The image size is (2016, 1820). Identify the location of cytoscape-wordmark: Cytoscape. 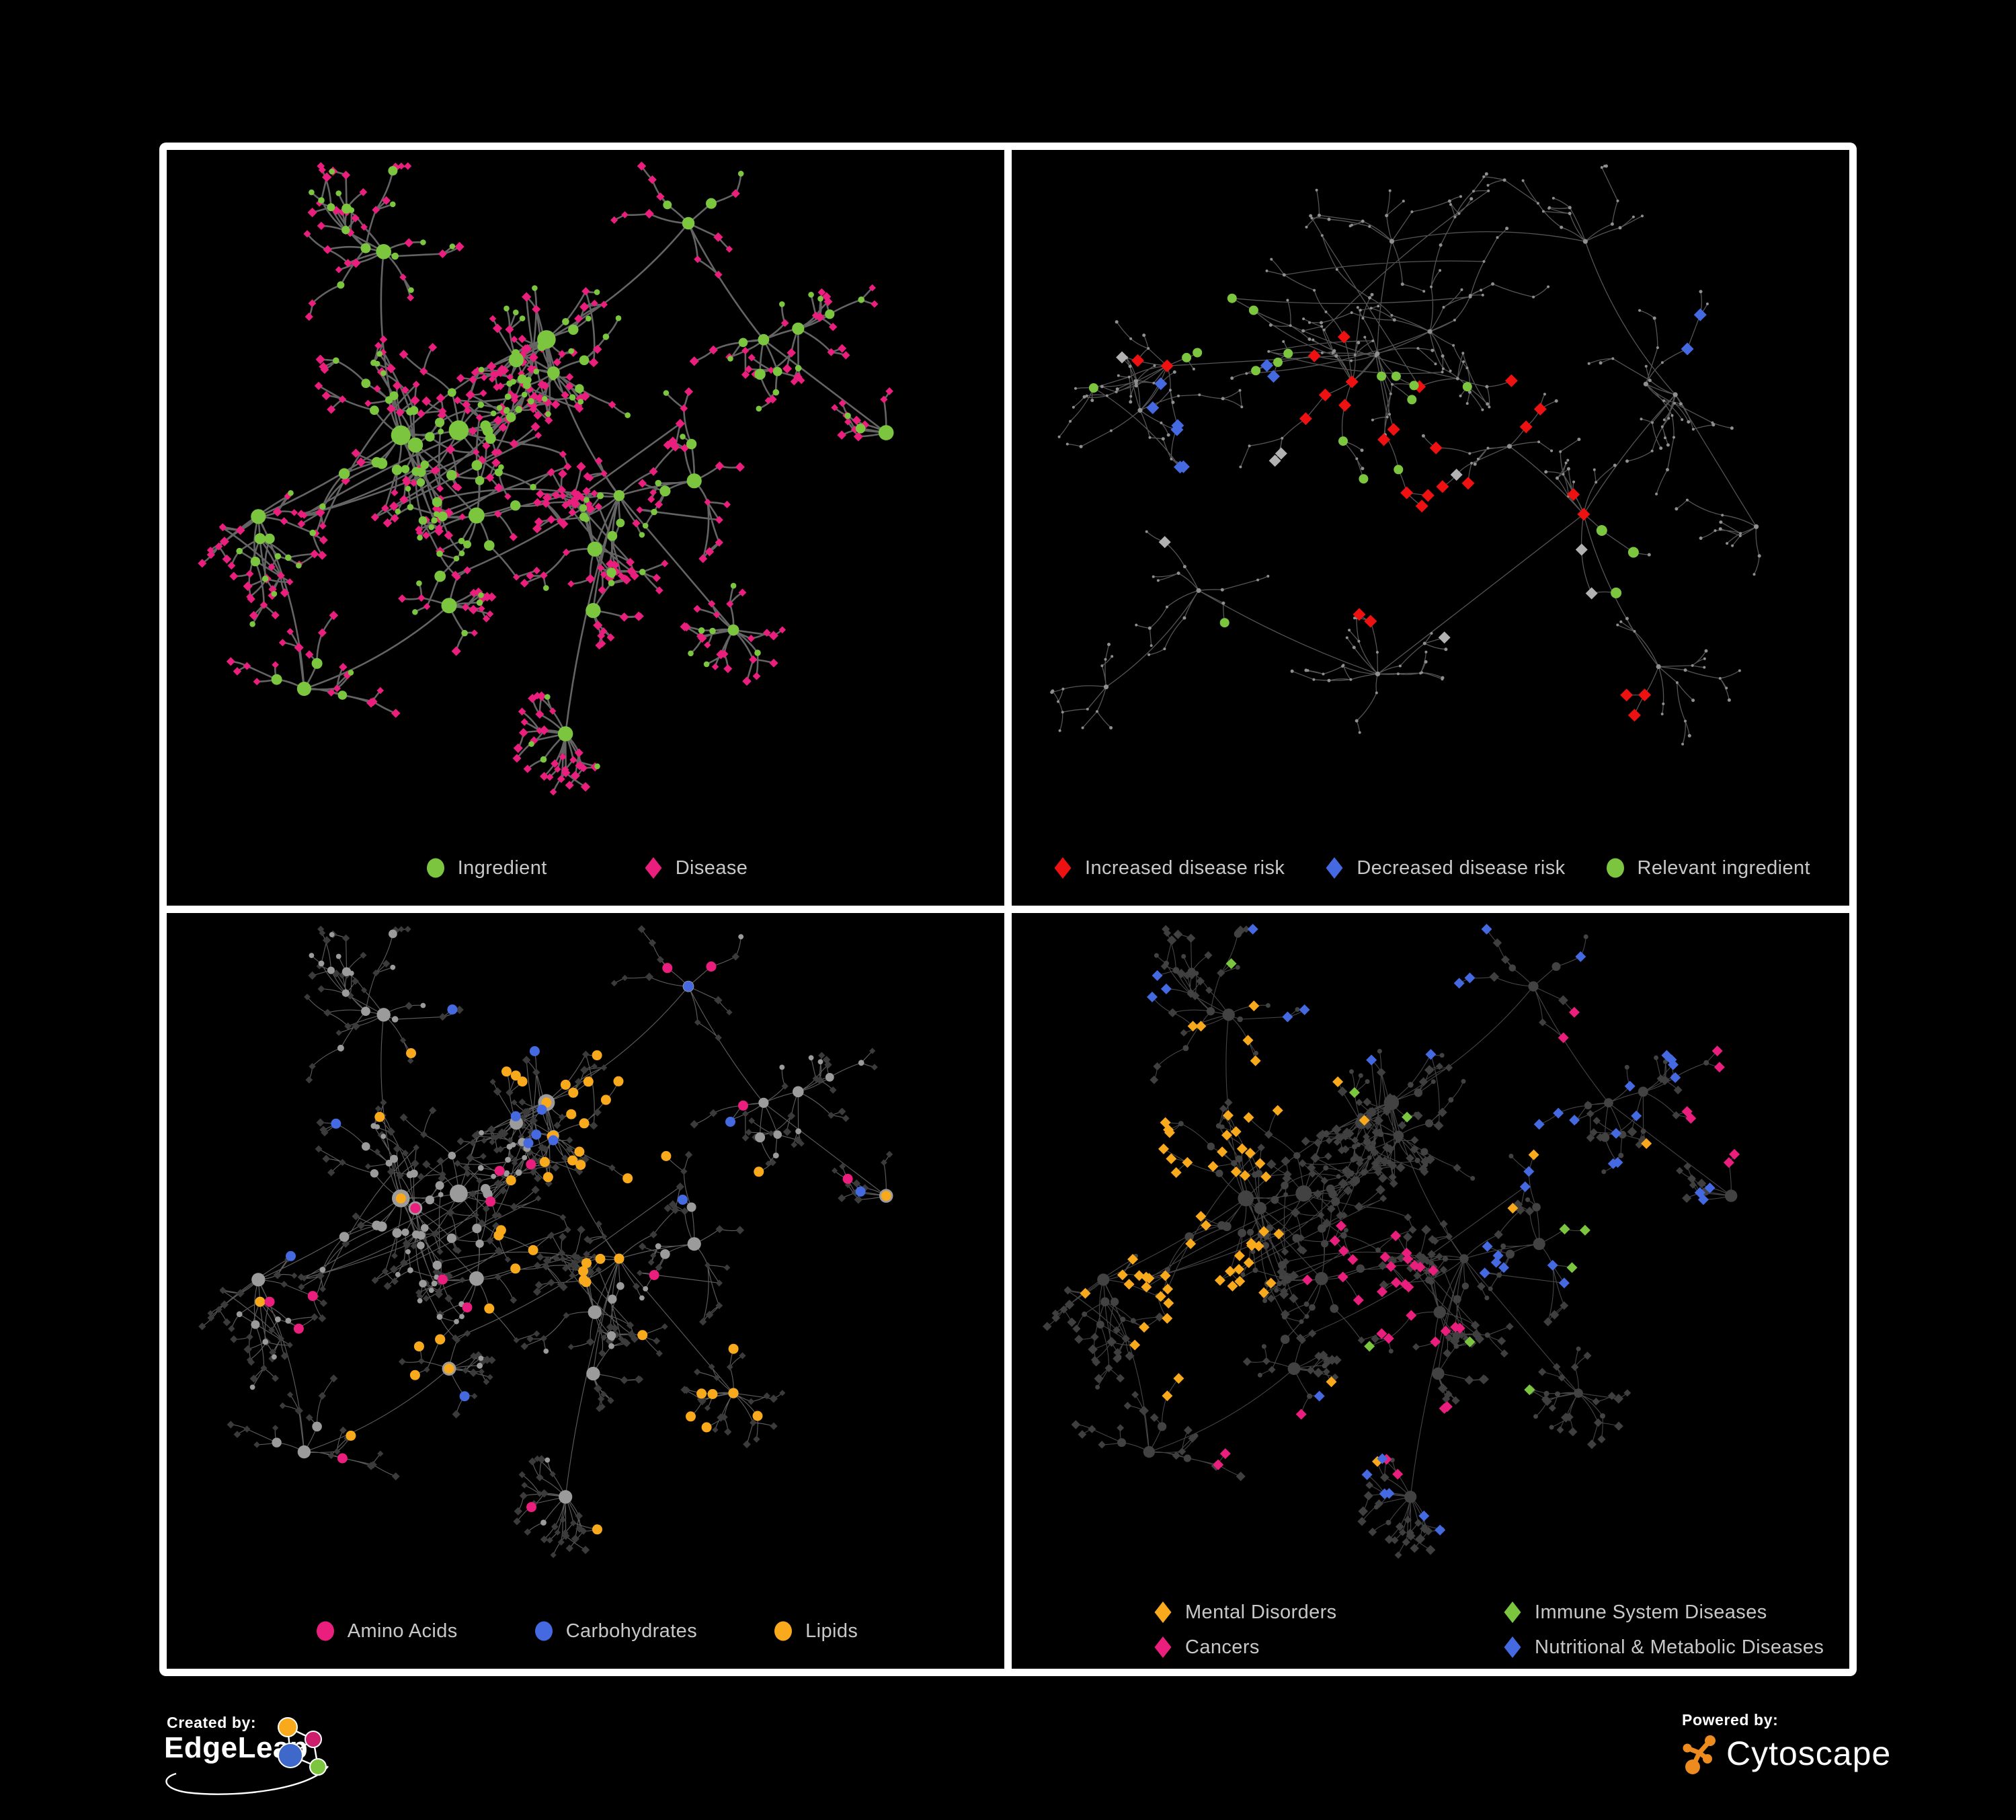
(1809, 1753).